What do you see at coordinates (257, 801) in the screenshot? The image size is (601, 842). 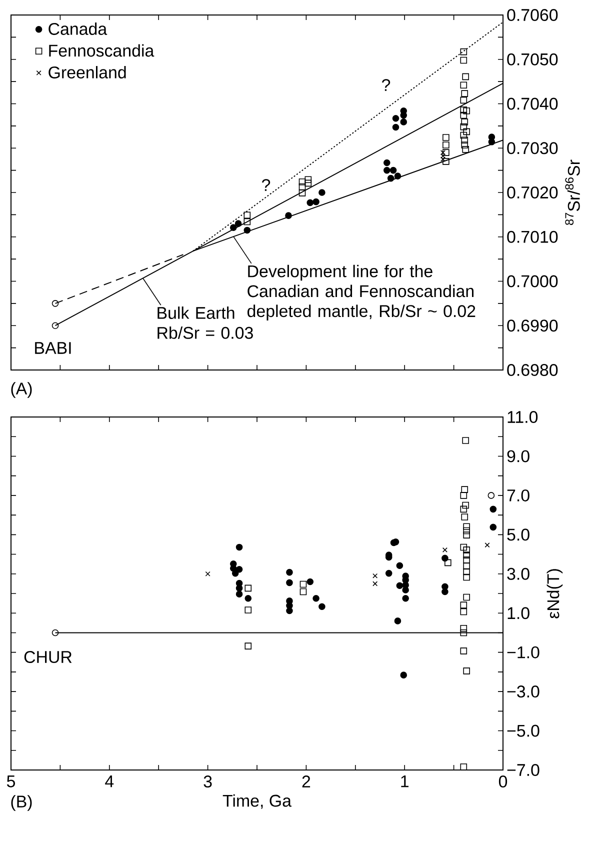 I see `x-axis-title: Time, Ga` at bounding box center [257, 801].